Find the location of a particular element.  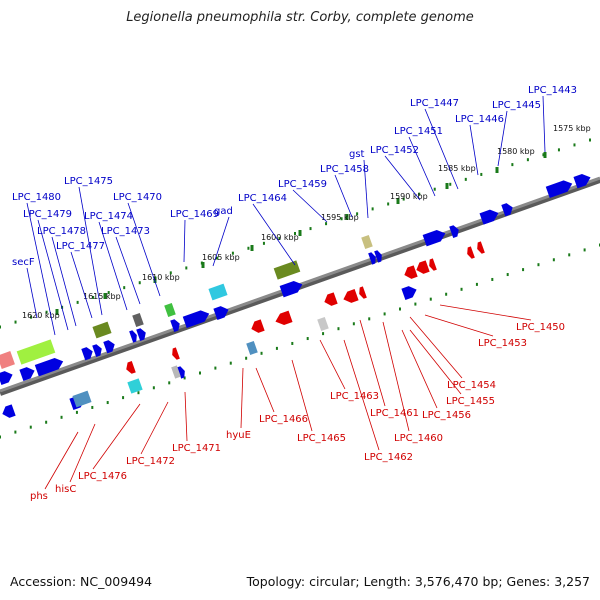

bottom-gene-label: hyuE is located at coordinates (238, 435).